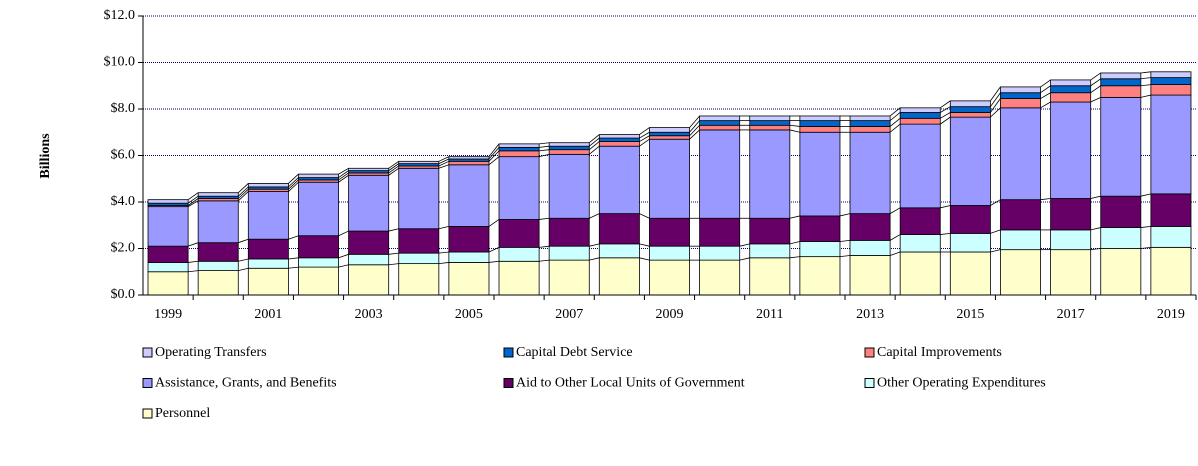  What do you see at coordinates (574, 352) in the screenshot?
I see `legend-label: Capital Debt Service` at bounding box center [574, 352].